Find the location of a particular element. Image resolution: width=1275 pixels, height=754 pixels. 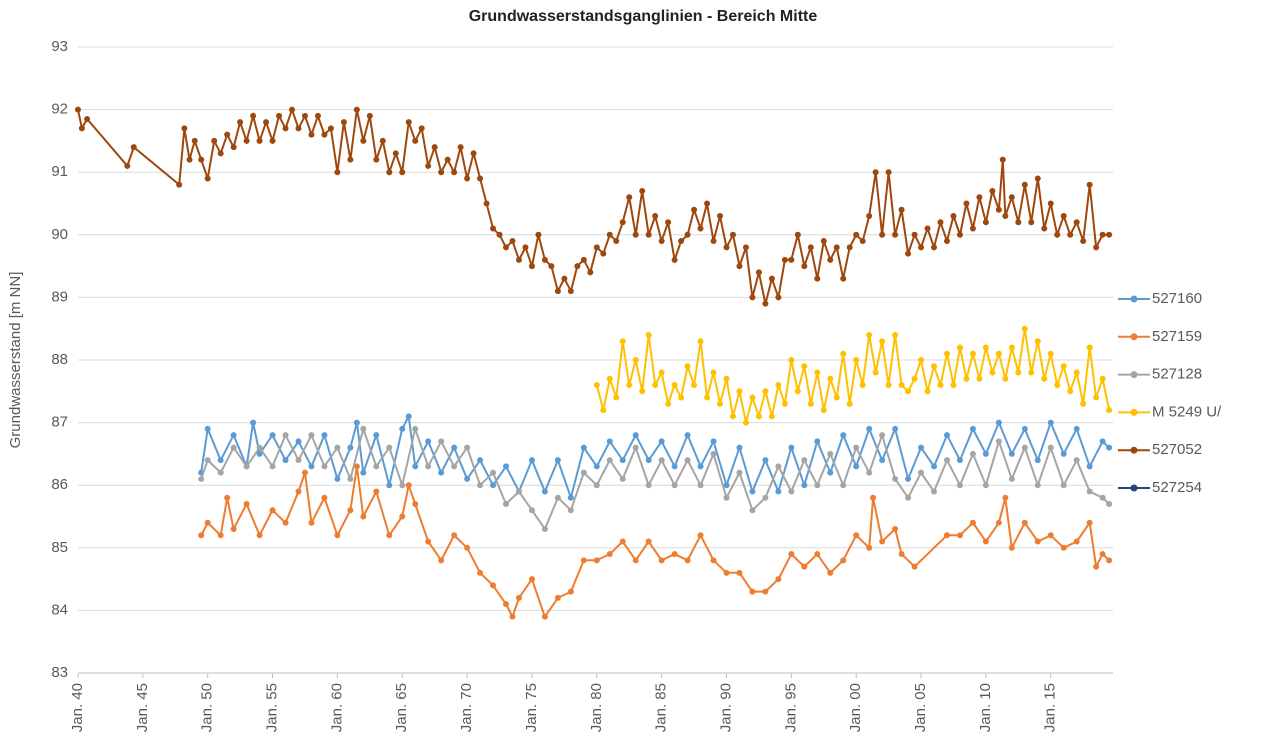

y-tick-label: 88 is located at coordinates (59, 359).